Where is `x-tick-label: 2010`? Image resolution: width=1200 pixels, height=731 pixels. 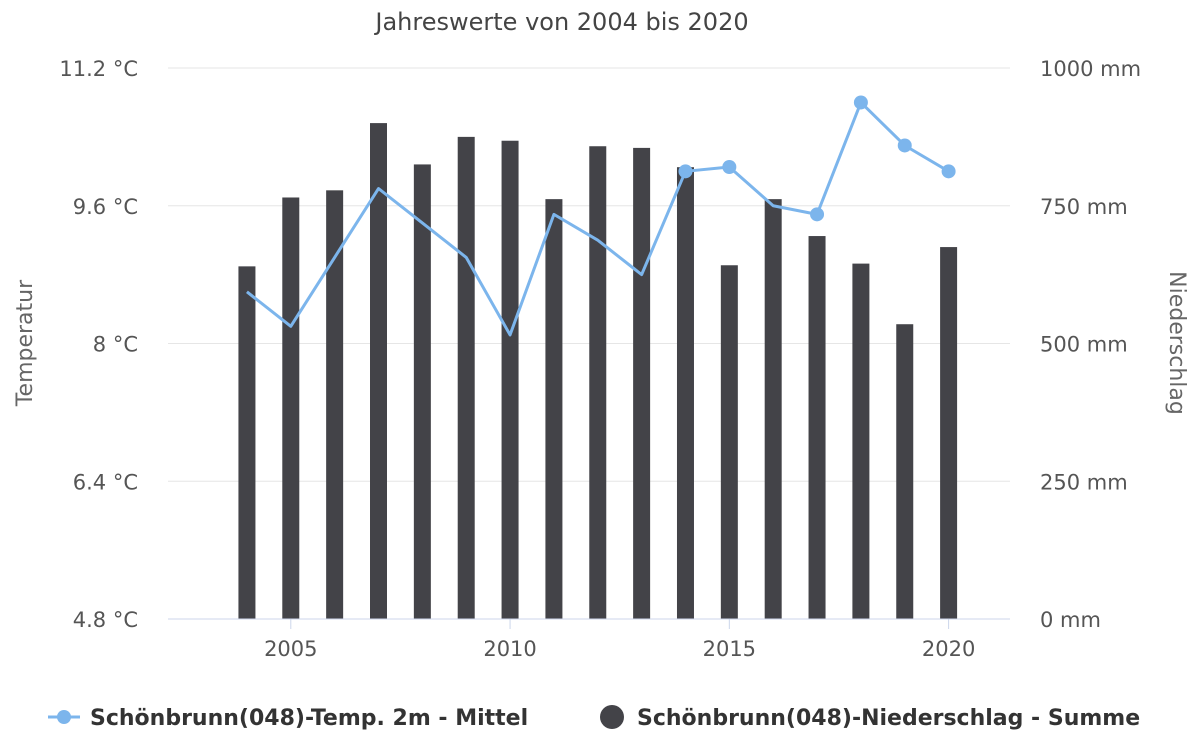
x-tick-label: 2010 is located at coordinates (509, 649).